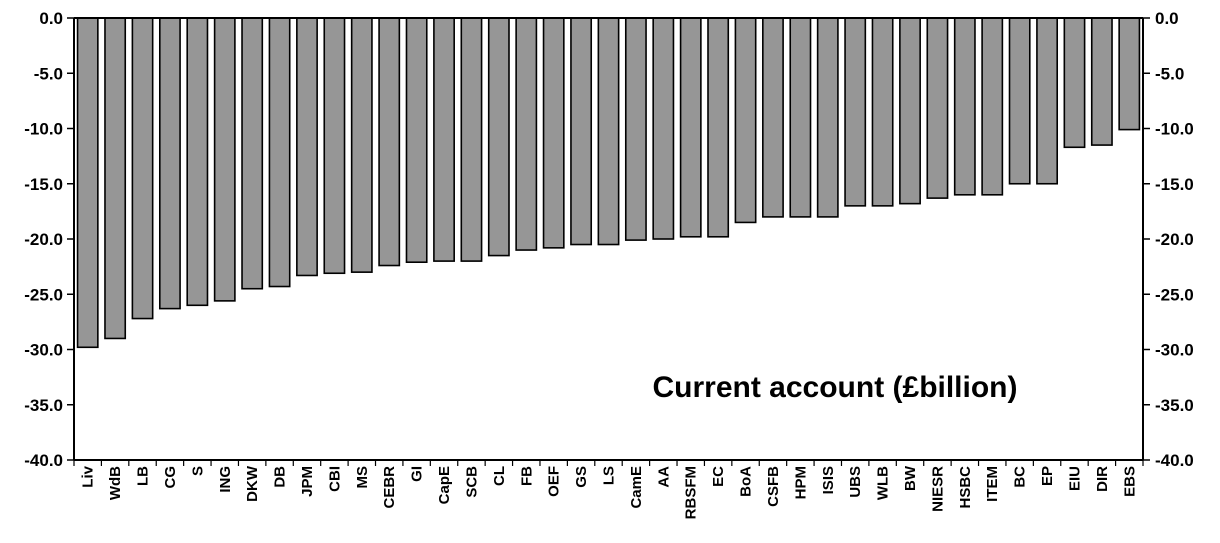 The height and width of the screenshot is (543, 1220). I want to click on bar-isis, so click(827, 117).